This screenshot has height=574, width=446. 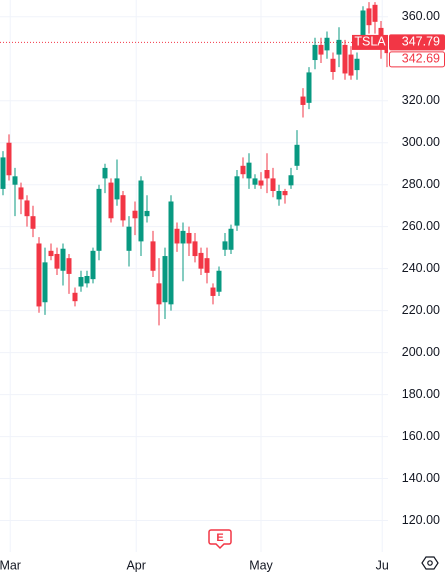 I want to click on last-price-label: 347.79, so click(x=421, y=42).